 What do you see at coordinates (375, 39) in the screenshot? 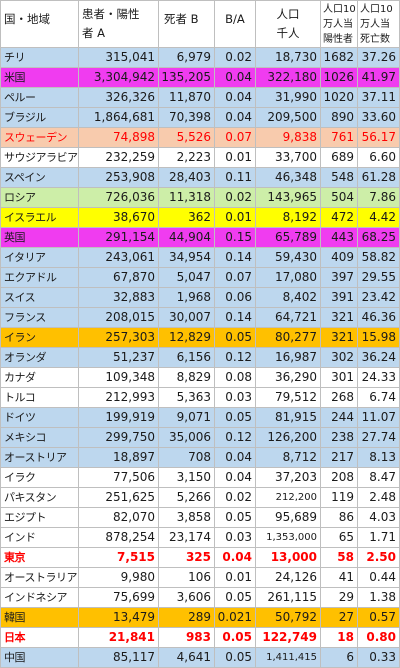
I see `column-header-line: 死亡数` at bounding box center [375, 39].